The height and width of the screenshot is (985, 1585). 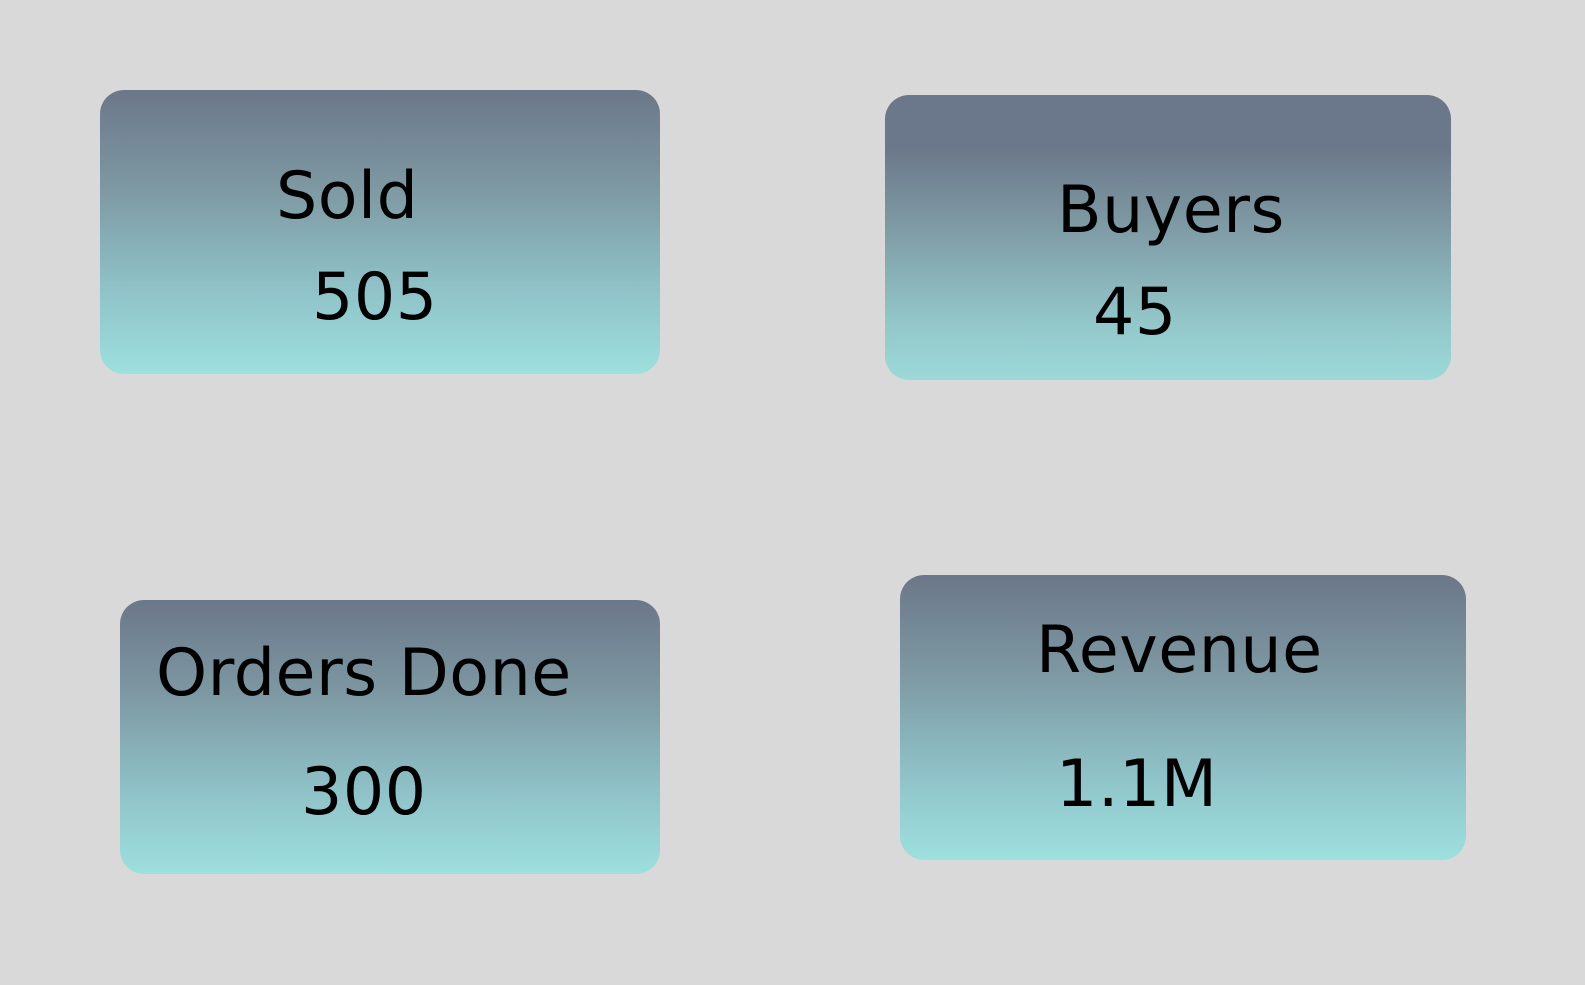 I want to click on stat-value-revenue: 1.1M, so click(x=1137, y=784).